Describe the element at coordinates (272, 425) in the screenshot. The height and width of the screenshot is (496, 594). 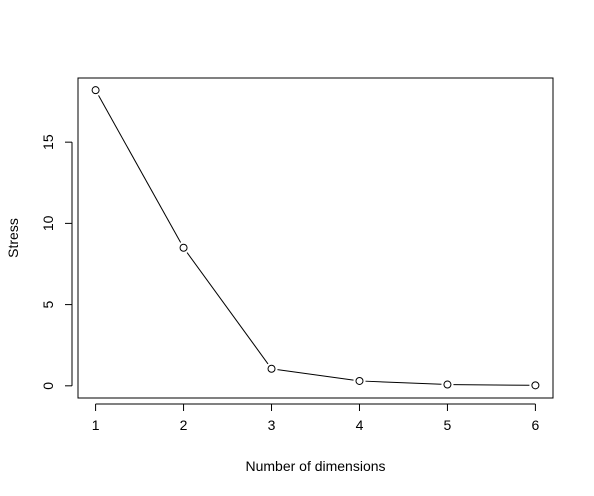
I see `x-tick-label: 3` at that location.